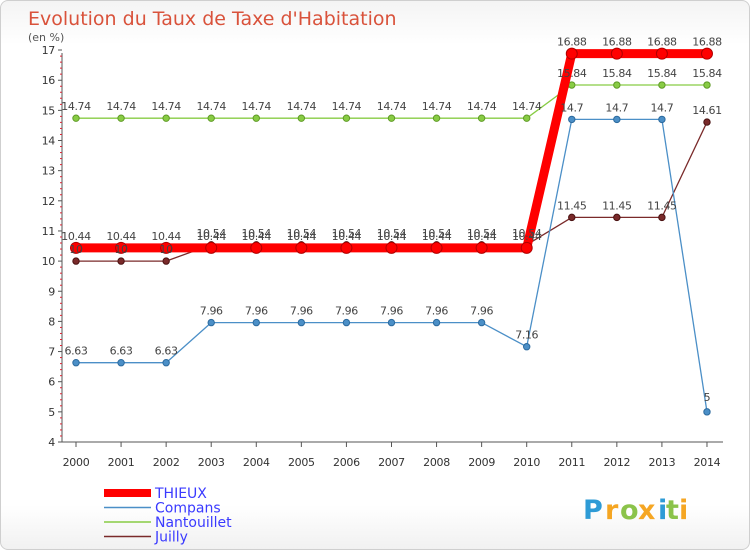 The height and width of the screenshot is (550, 750). Describe the element at coordinates (49, 141) in the screenshot. I see `y-tick-label: 14` at that location.